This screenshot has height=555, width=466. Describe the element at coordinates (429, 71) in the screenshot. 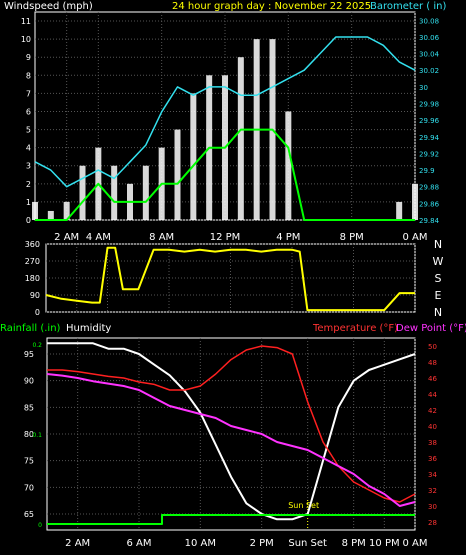

I see `barometer-tick-label: 30.02` at that location.